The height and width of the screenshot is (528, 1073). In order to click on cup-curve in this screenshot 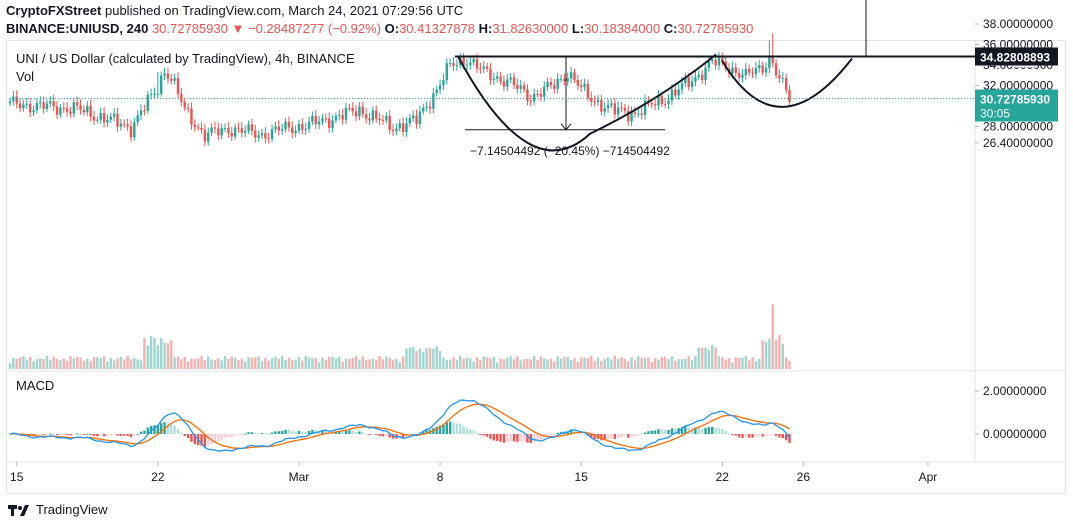, I will do `click(587, 102)`.